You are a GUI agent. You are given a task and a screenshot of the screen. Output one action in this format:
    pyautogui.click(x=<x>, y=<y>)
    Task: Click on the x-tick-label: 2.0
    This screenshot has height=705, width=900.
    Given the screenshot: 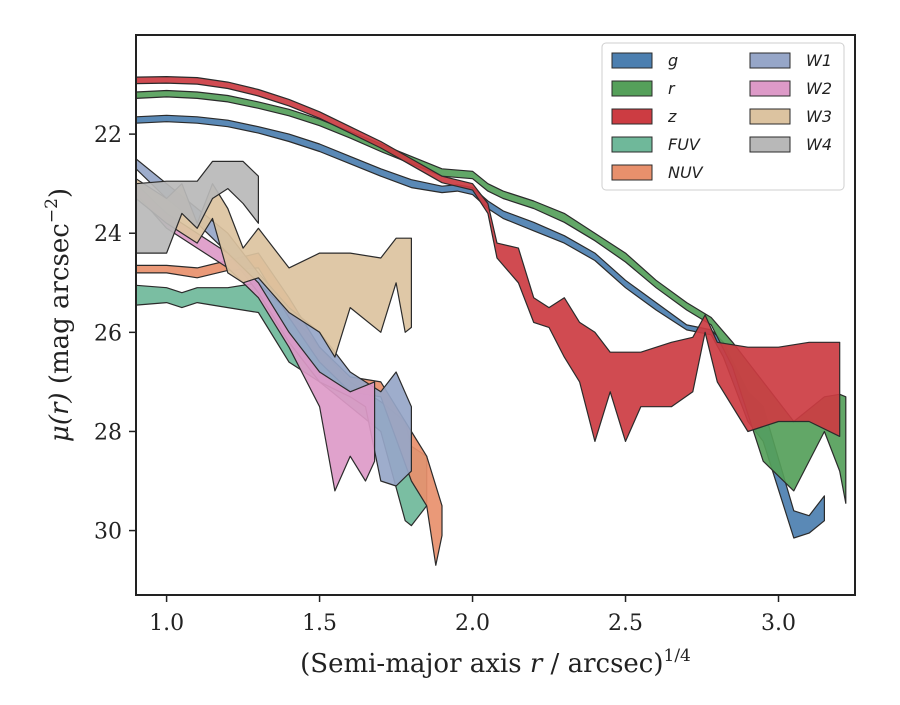 What is the action you would take?
    pyautogui.click(x=472, y=623)
    